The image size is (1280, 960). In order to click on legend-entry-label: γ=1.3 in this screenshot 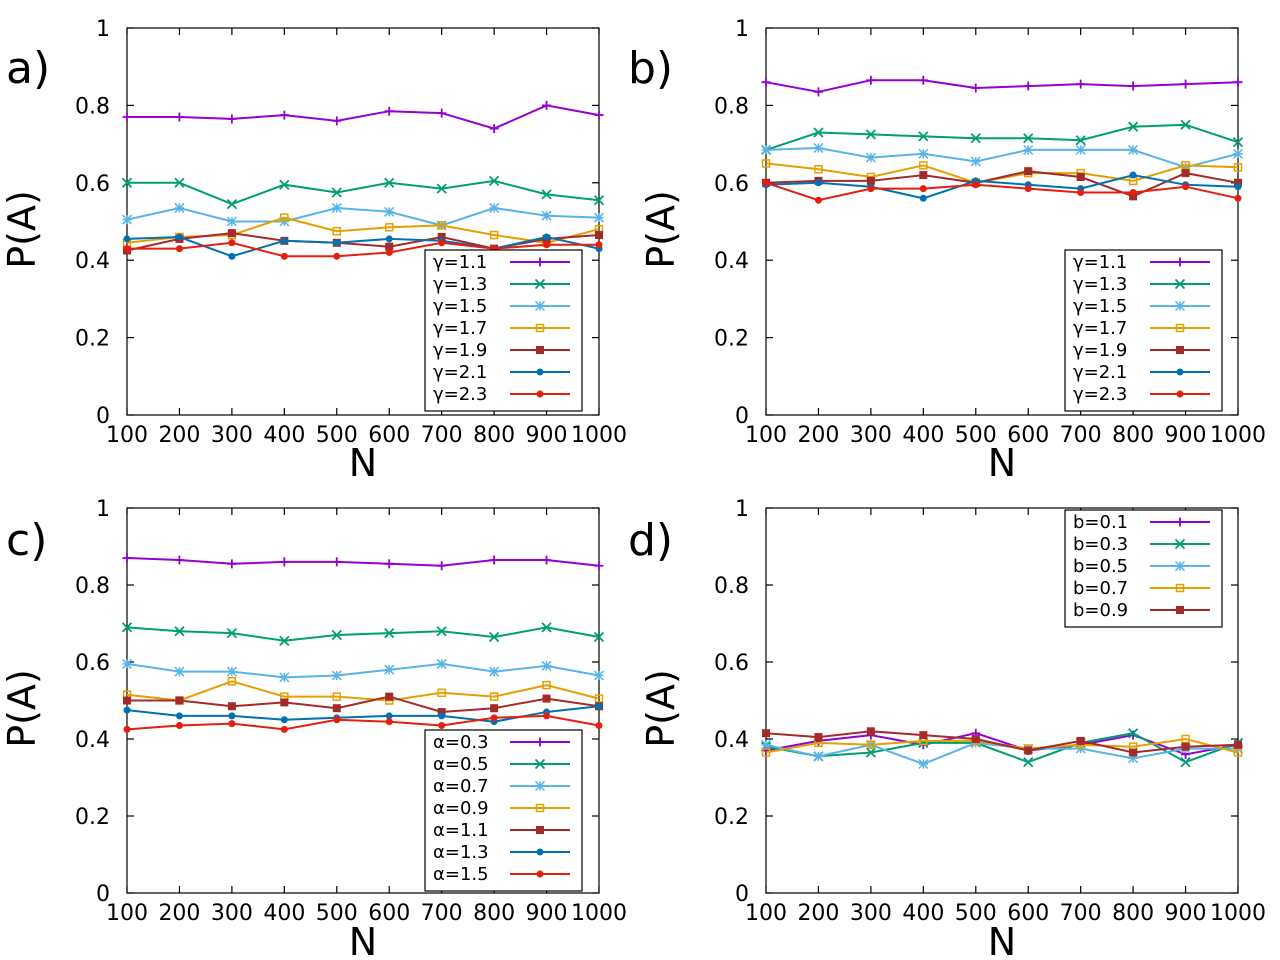, I will do `click(460, 284)`.